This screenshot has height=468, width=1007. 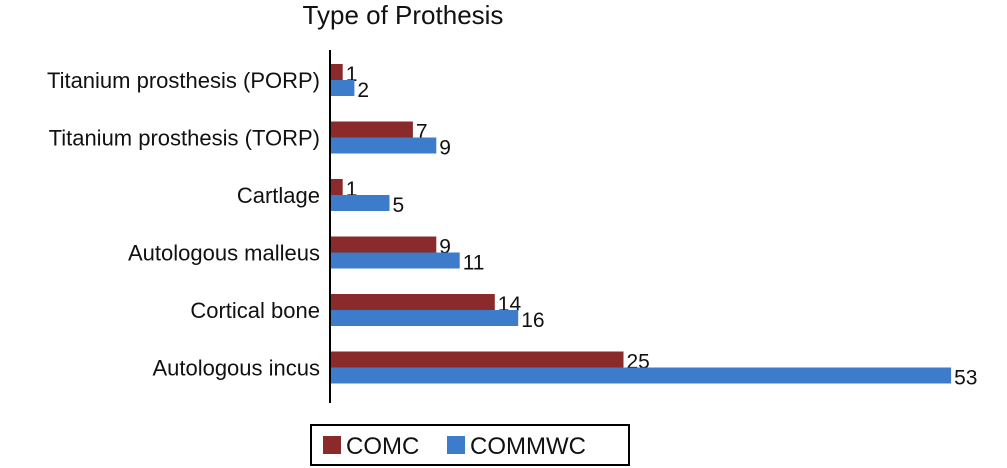 I want to click on category-label-titanium-prosthesis-porp: Titanium prosthesis (PORP), so click(x=183, y=80).